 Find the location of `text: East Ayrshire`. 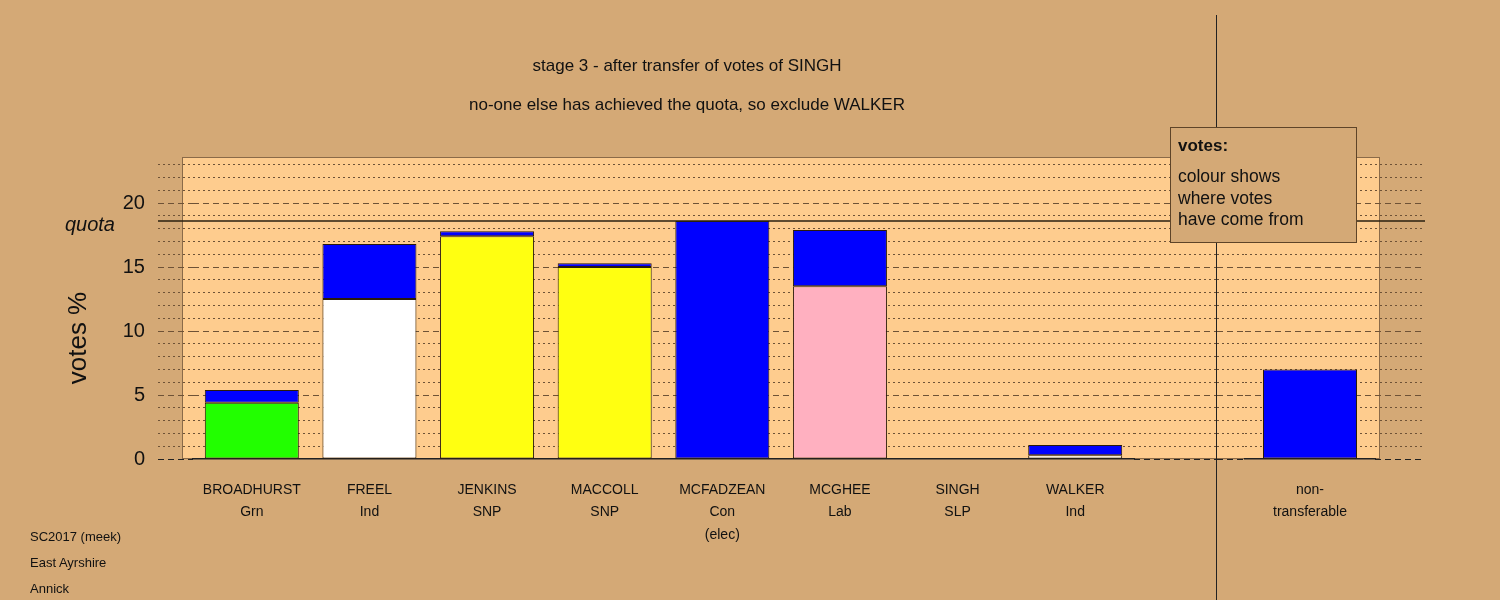

text: East Ayrshire is located at coordinates (68, 562).